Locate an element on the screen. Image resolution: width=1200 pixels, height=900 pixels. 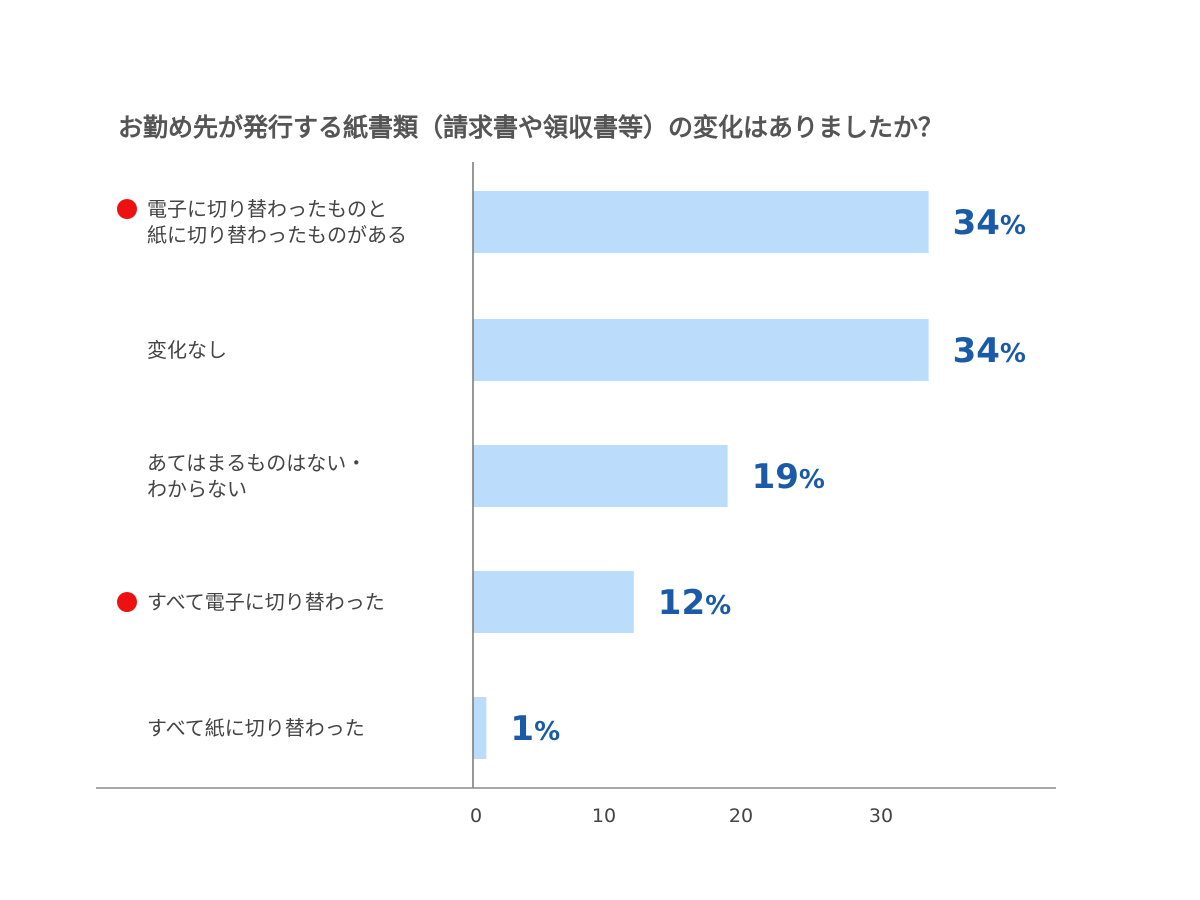
value-label: 1% is located at coordinates (535, 729).